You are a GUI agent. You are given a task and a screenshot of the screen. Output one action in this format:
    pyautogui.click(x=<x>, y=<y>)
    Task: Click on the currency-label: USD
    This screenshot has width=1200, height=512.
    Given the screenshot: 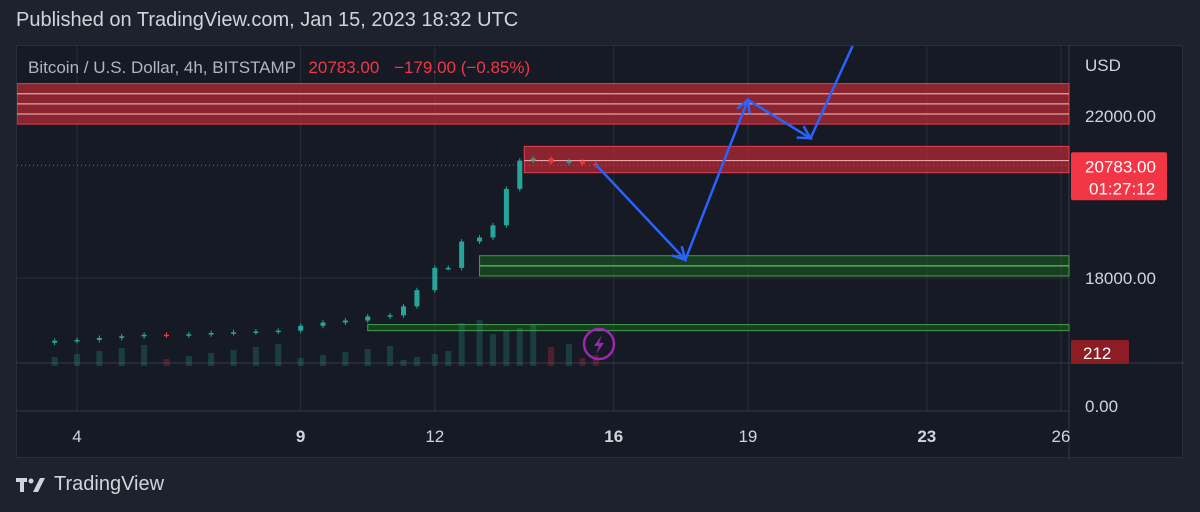 What is the action you would take?
    pyautogui.click(x=1103, y=65)
    